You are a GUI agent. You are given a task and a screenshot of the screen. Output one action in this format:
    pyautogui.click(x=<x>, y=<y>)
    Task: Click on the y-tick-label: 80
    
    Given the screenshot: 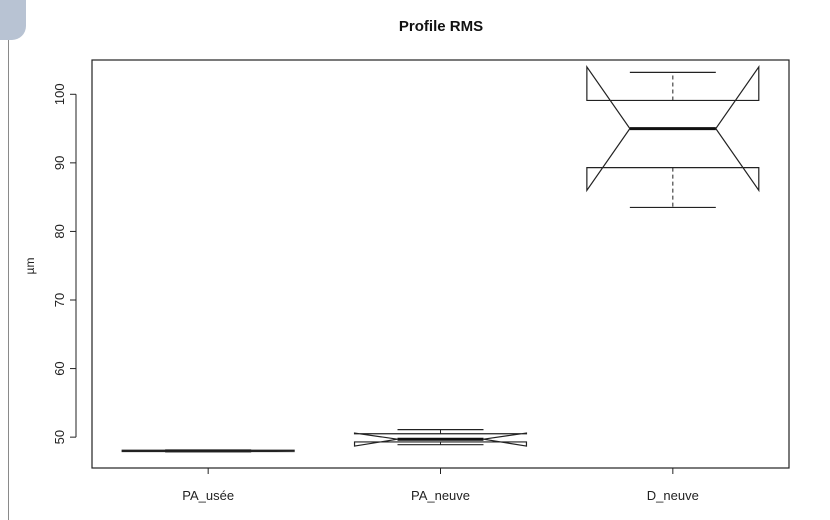 What is the action you would take?
    pyautogui.click(x=59, y=231)
    